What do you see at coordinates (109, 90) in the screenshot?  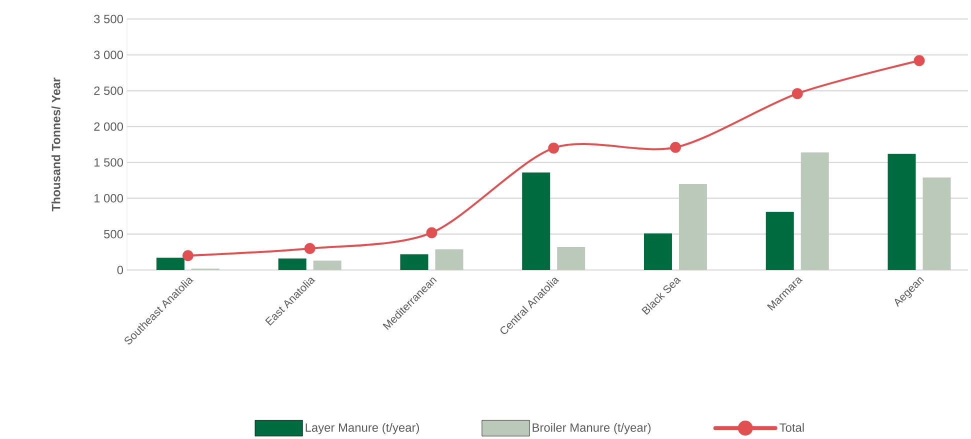 I see `y-tick-label: 2 500` at bounding box center [109, 90].